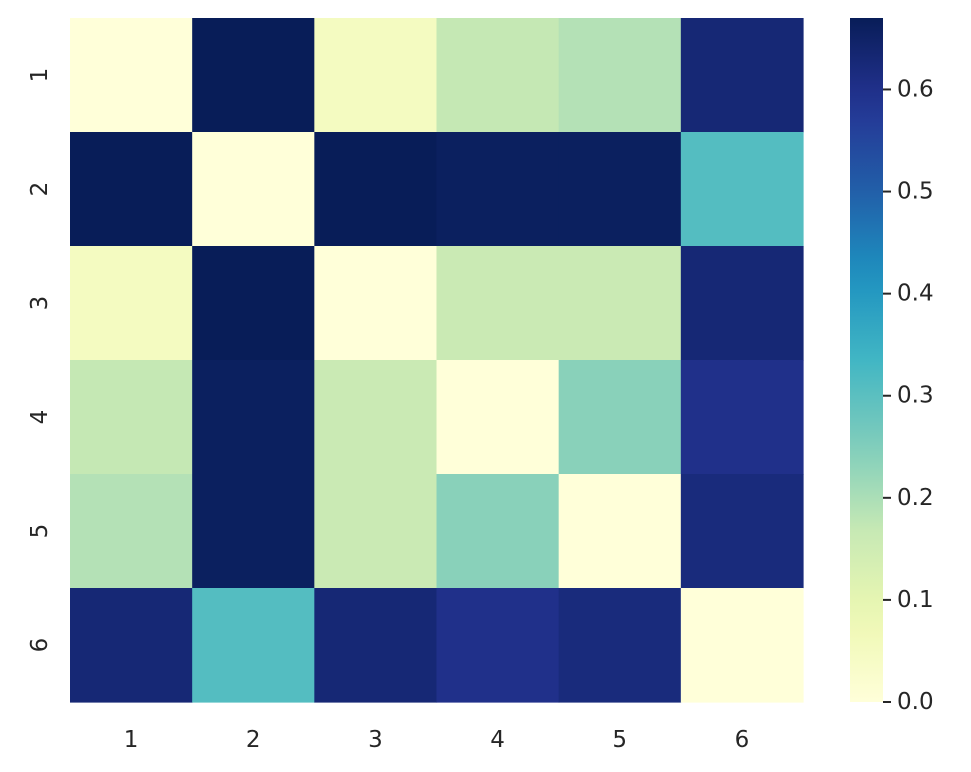 This screenshot has height=772, width=971. What do you see at coordinates (376, 645) in the screenshot?
I see `heatmap-cell-r6-c3` at bounding box center [376, 645].